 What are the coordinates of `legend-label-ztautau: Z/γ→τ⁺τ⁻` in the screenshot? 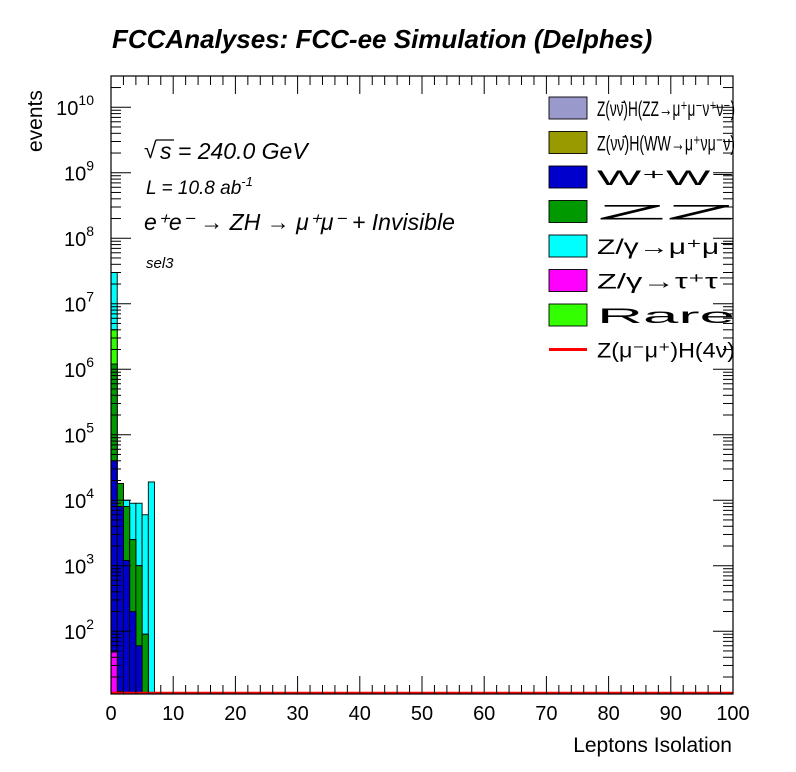 It's located at (666, 282).